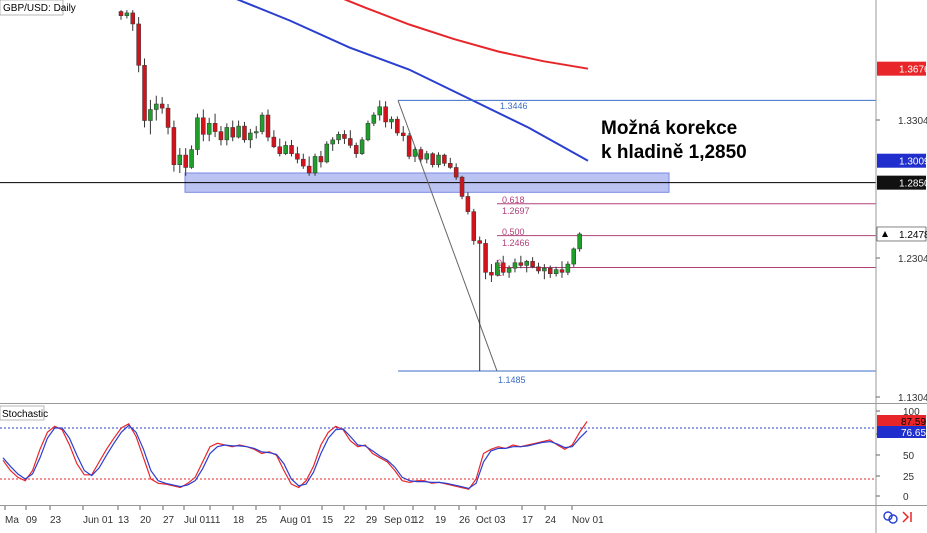  I want to click on annotation-line-2: k hladině 1,2850, so click(674, 152).